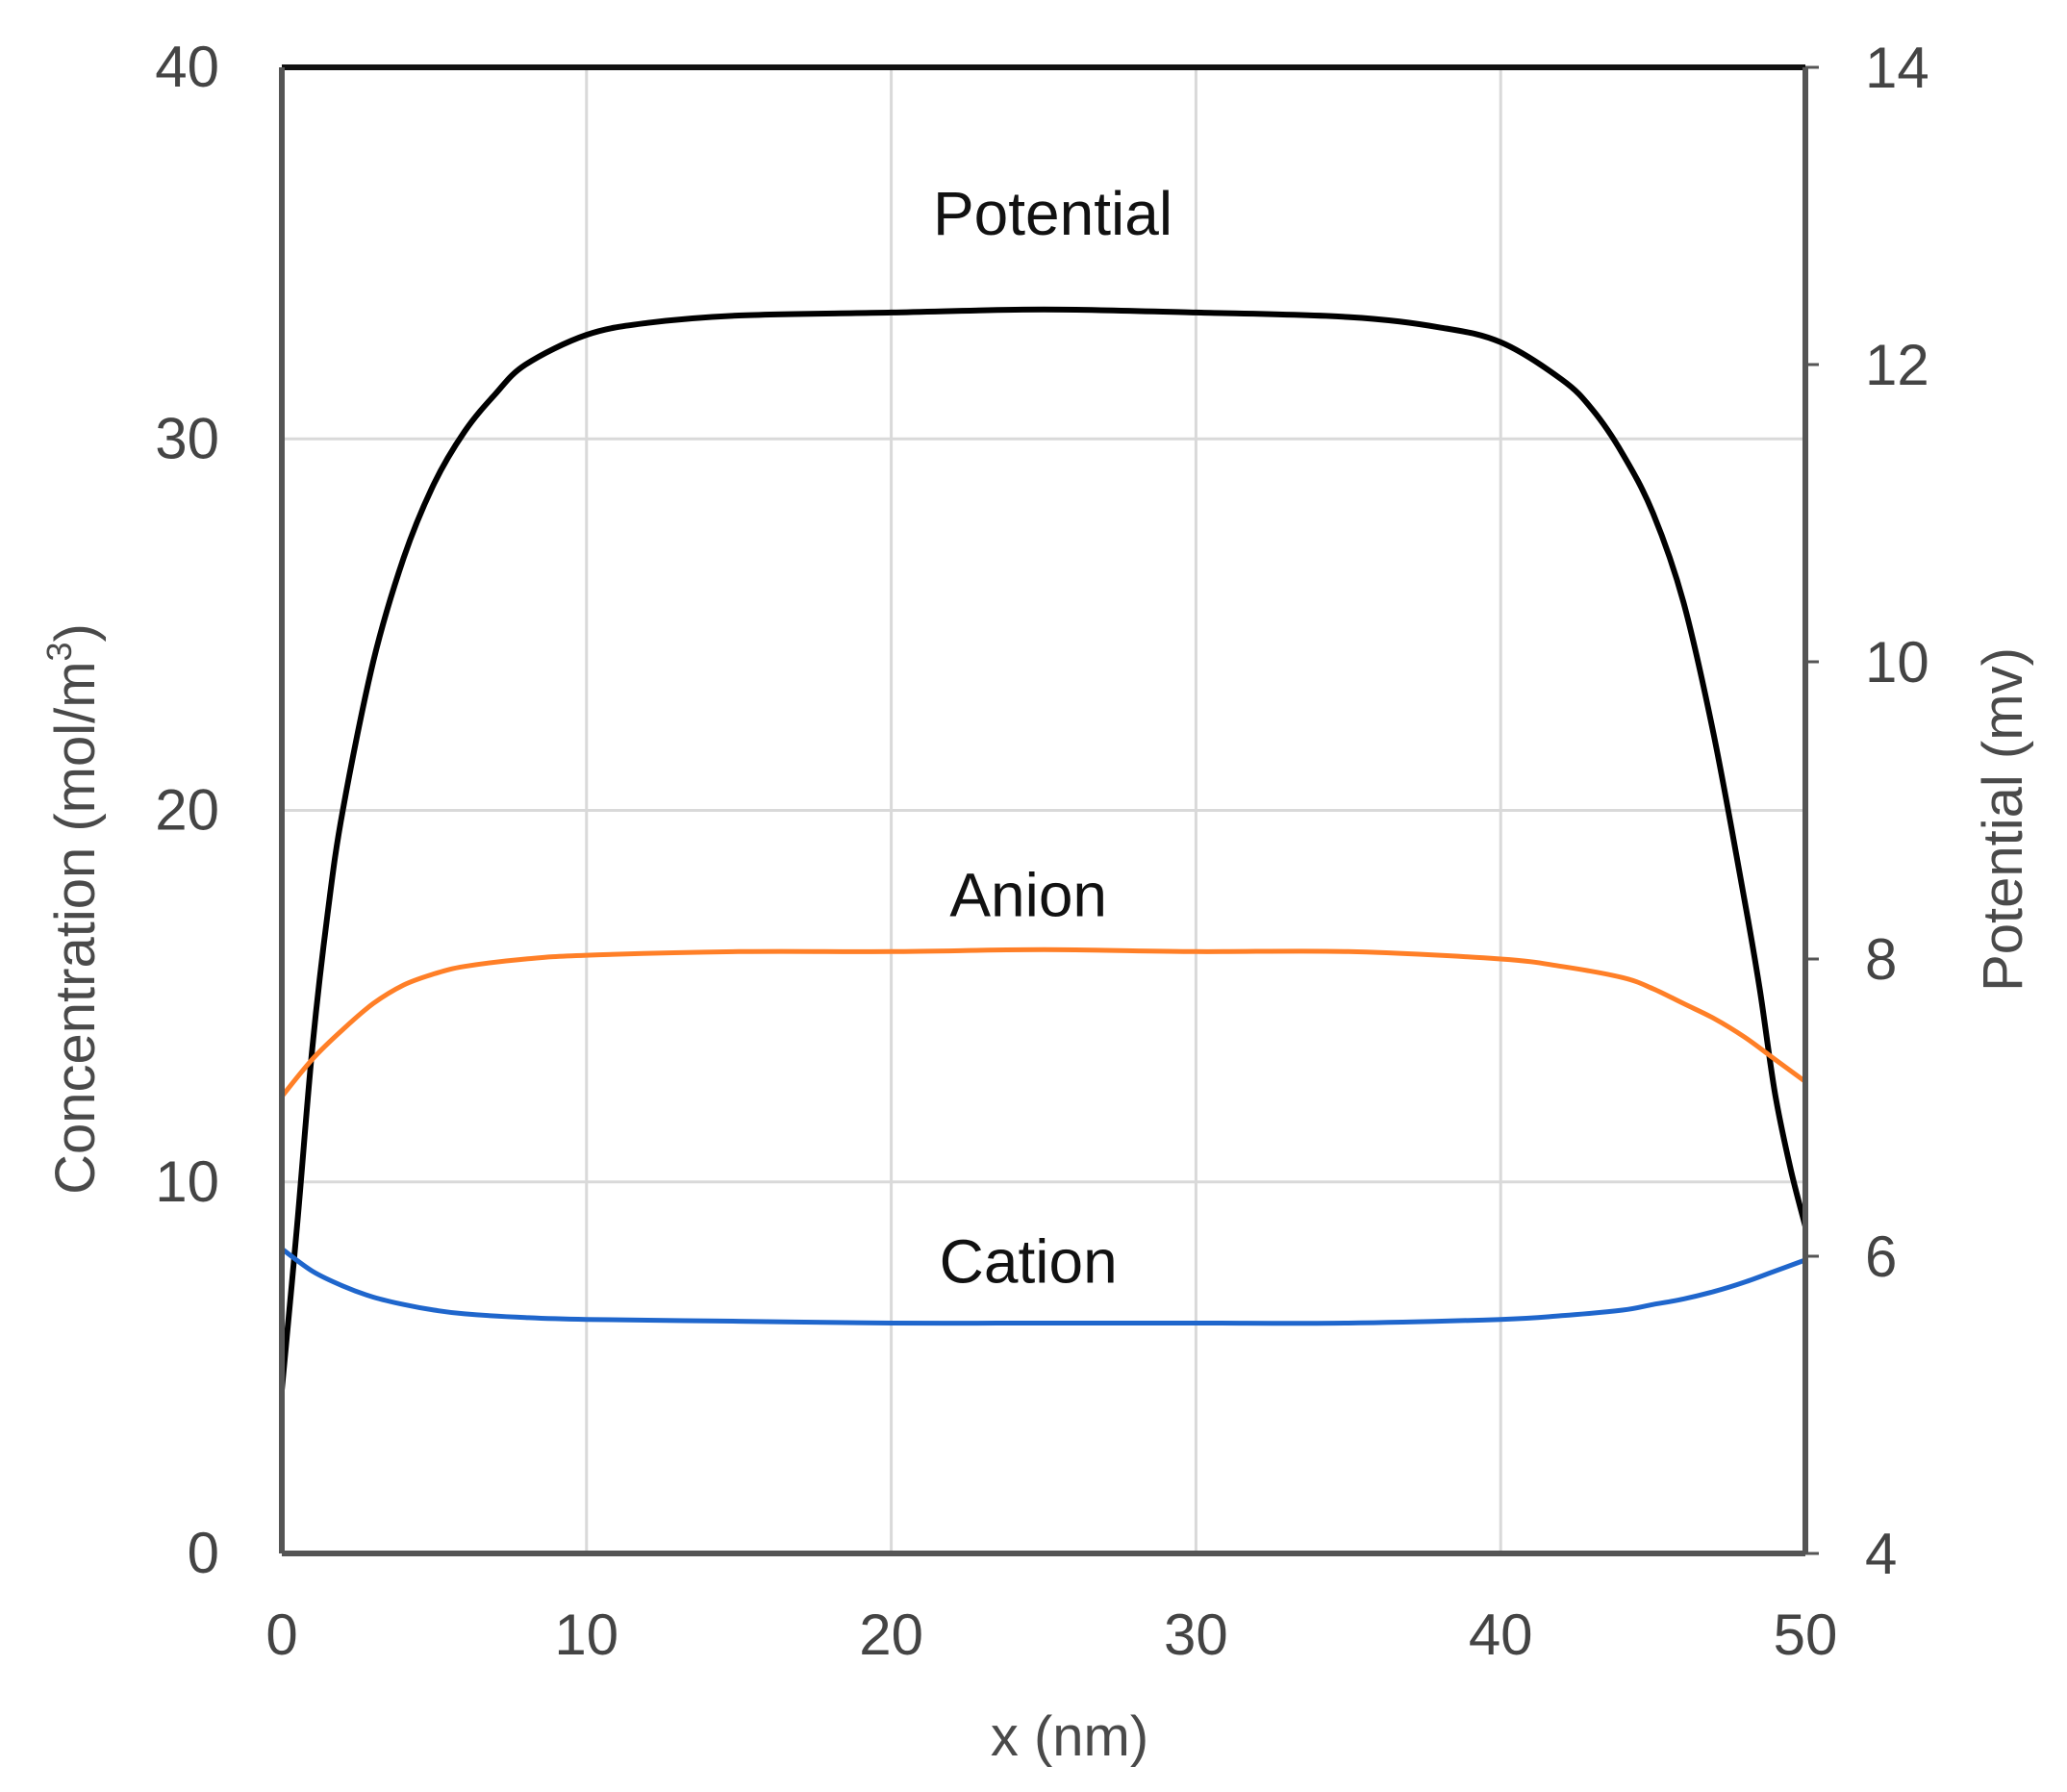 Image resolution: width=2067 pixels, height=1792 pixels. What do you see at coordinates (187, 1182) in the screenshot?
I see `y-tick-label: 10` at bounding box center [187, 1182].